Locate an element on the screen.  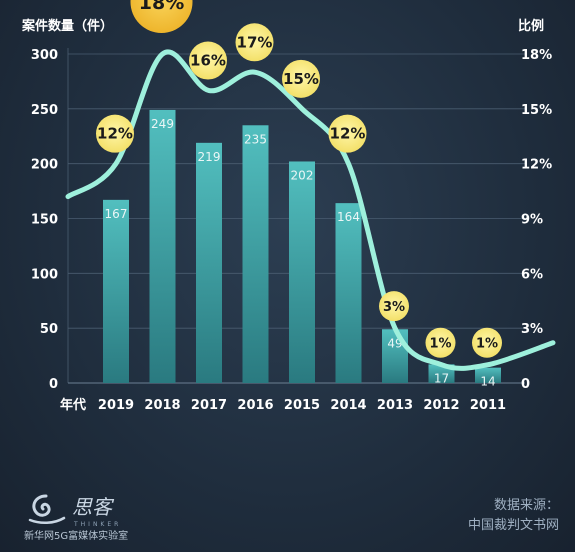
x-tick-label: 2015 is located at coordinates (302, 405).